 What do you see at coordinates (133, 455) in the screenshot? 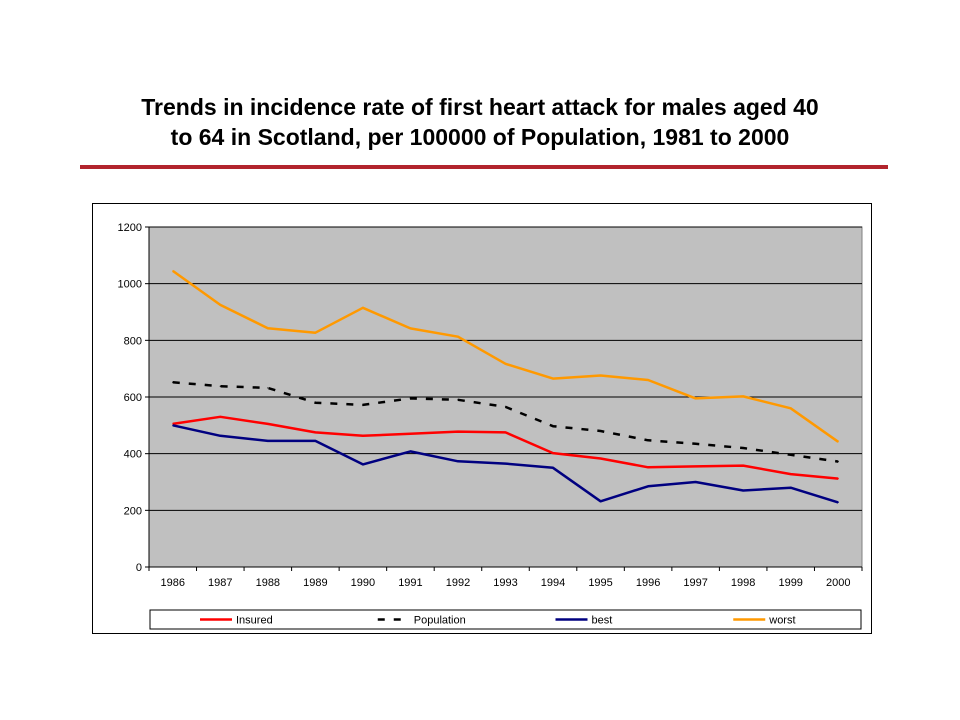
I see `y-tick-label: 400` at bounding box center [133, 455].